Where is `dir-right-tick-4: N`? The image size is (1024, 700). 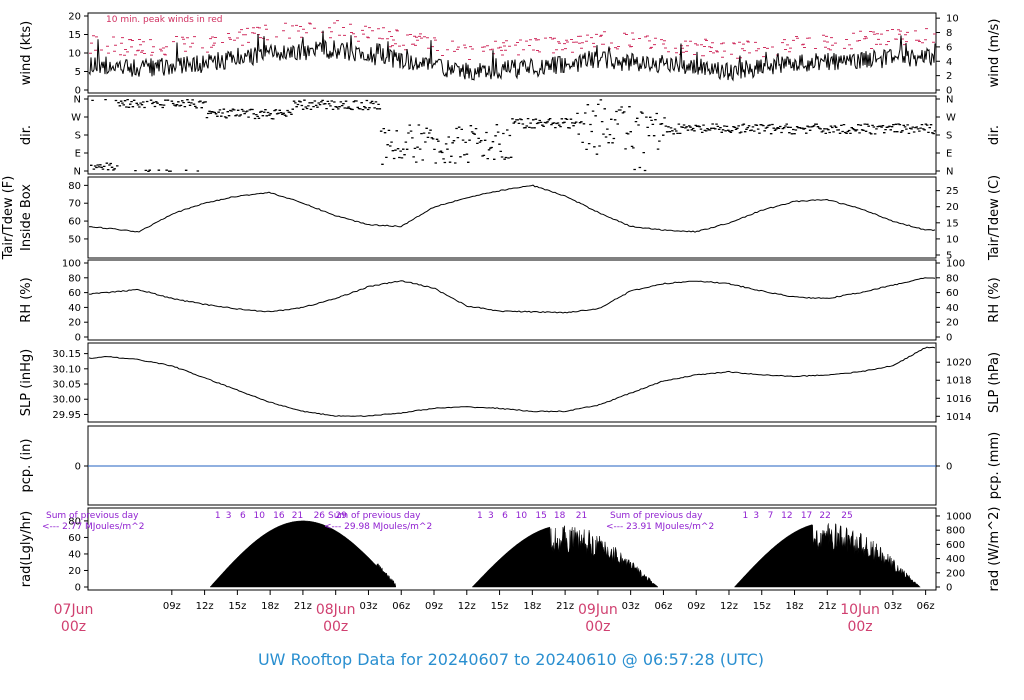 dir-right-tick-4: N is located at coordinates (949, 100).